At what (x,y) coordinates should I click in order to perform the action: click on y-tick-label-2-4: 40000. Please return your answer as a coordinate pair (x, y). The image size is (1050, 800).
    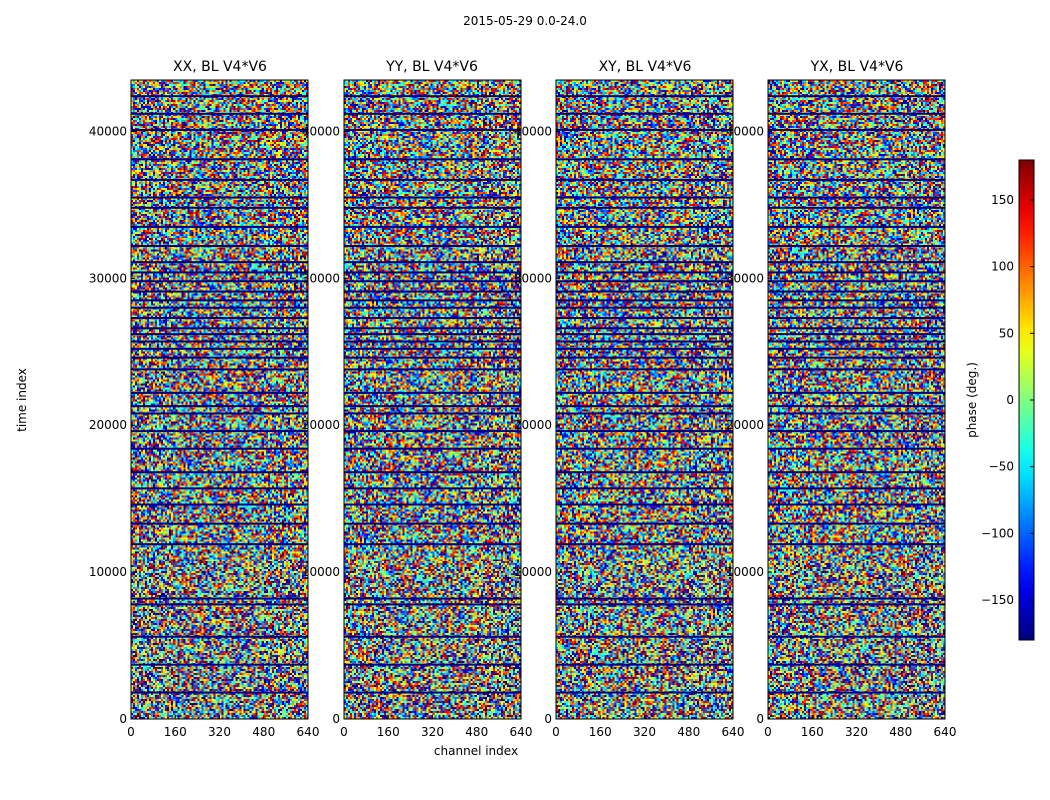
    Looking at the image, I should click on (533, 131).